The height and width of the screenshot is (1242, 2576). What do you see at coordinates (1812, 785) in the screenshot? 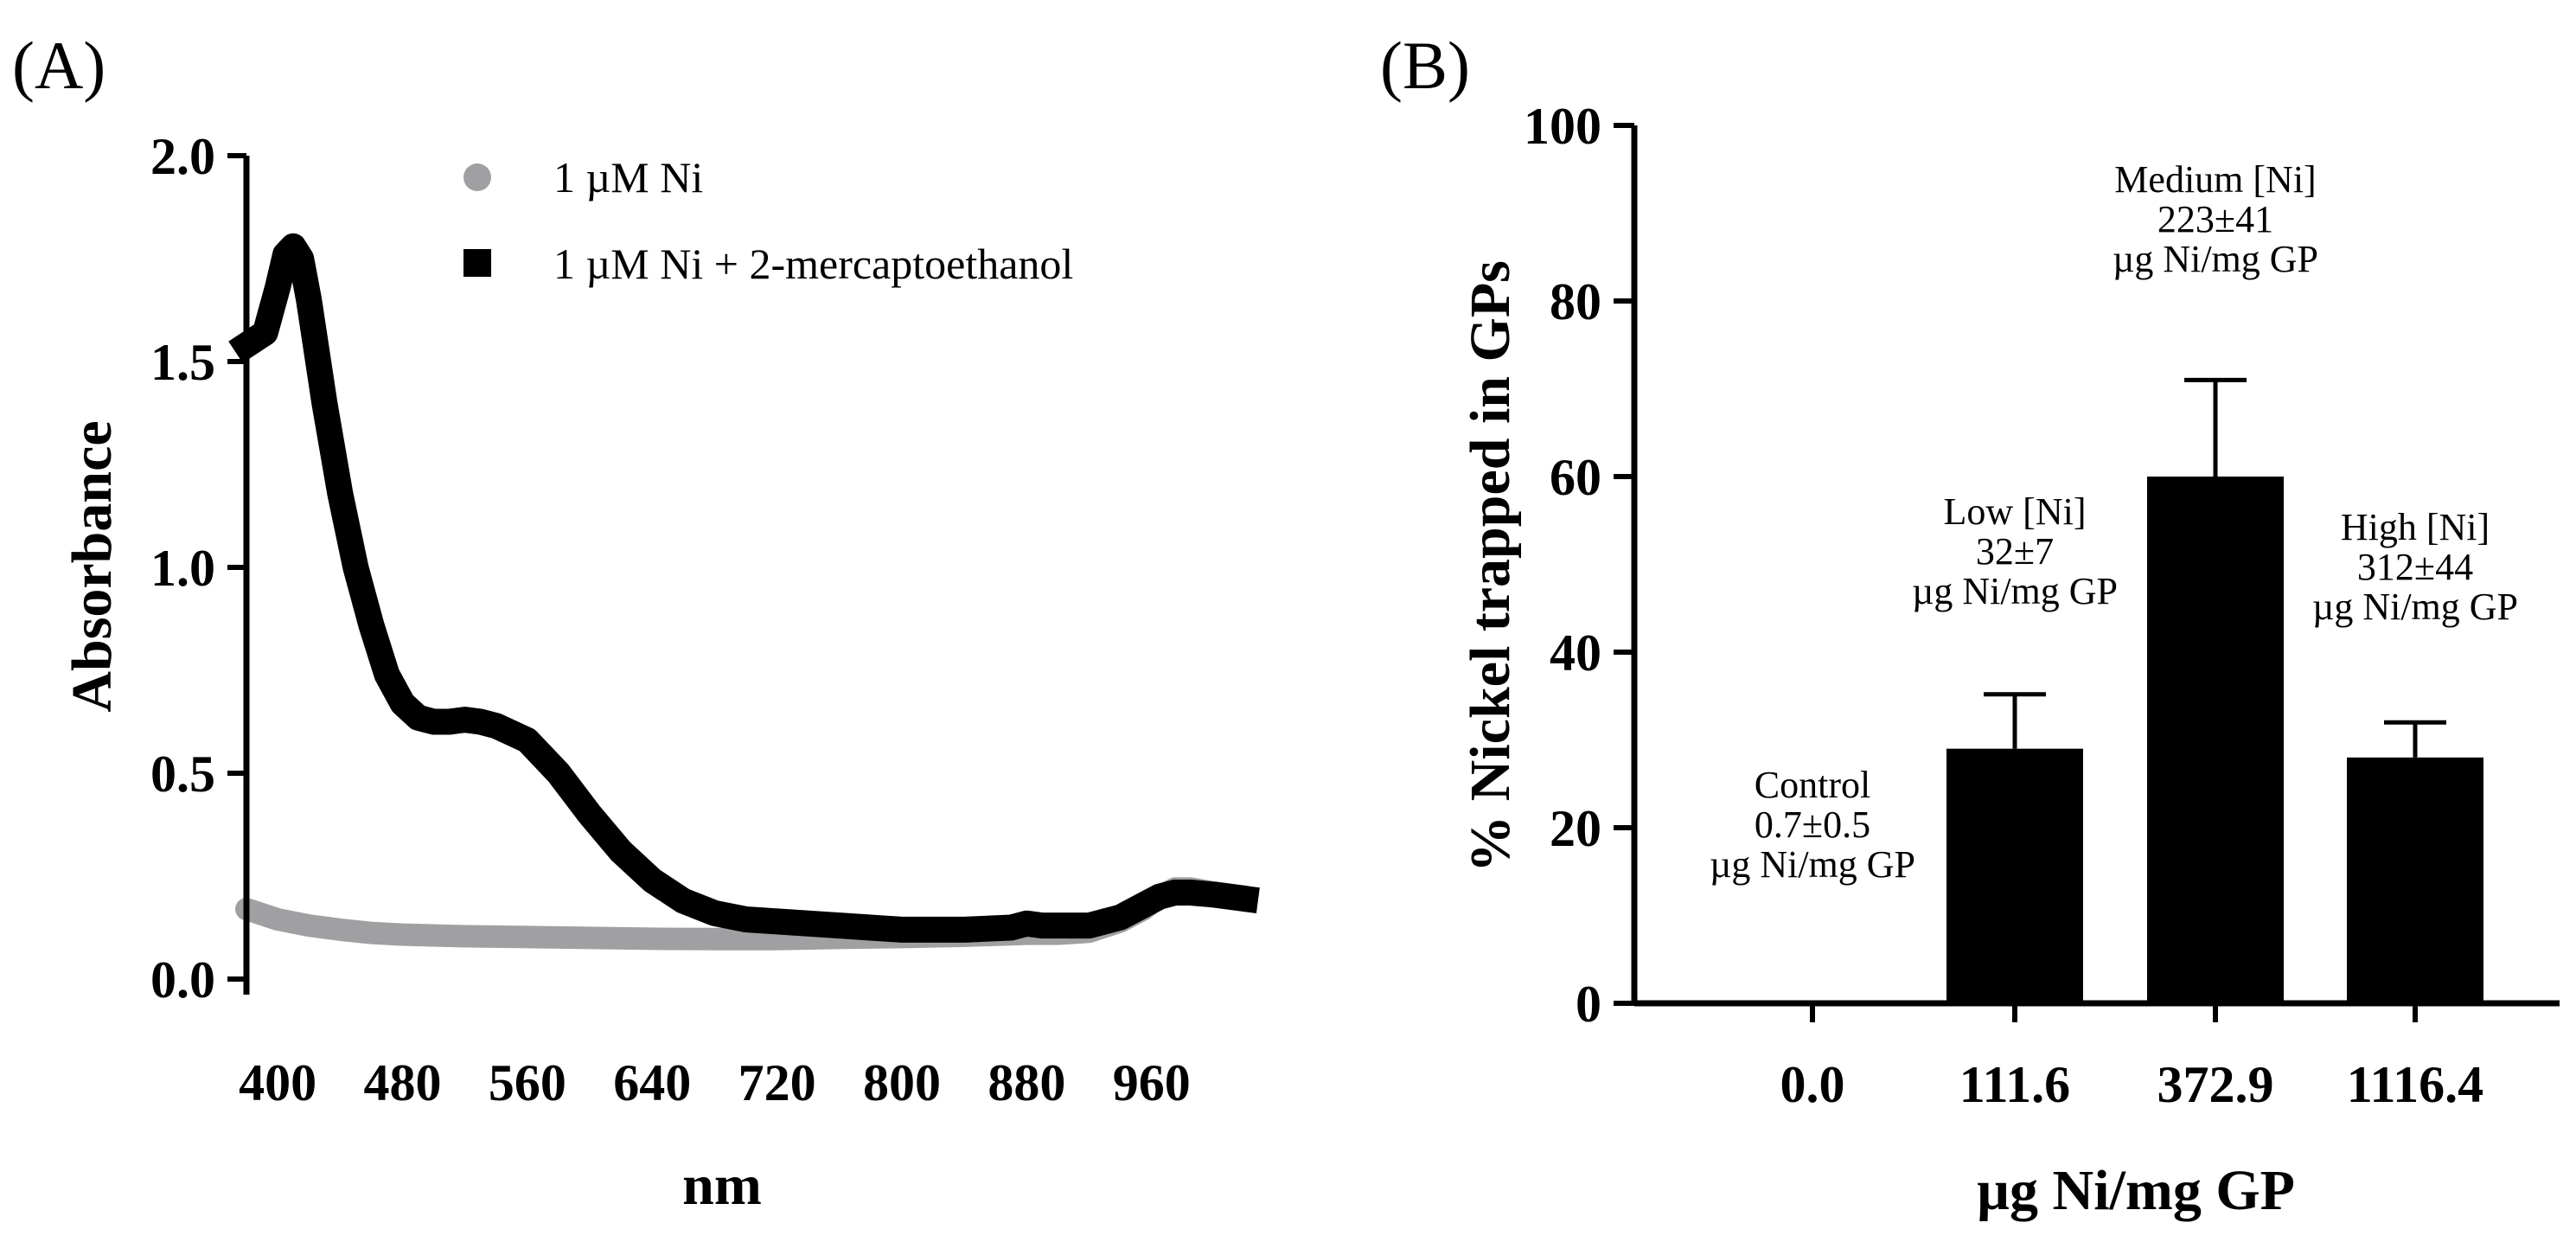
I see `bar-annotation-line: Control` at bounding box center [1812, 785].